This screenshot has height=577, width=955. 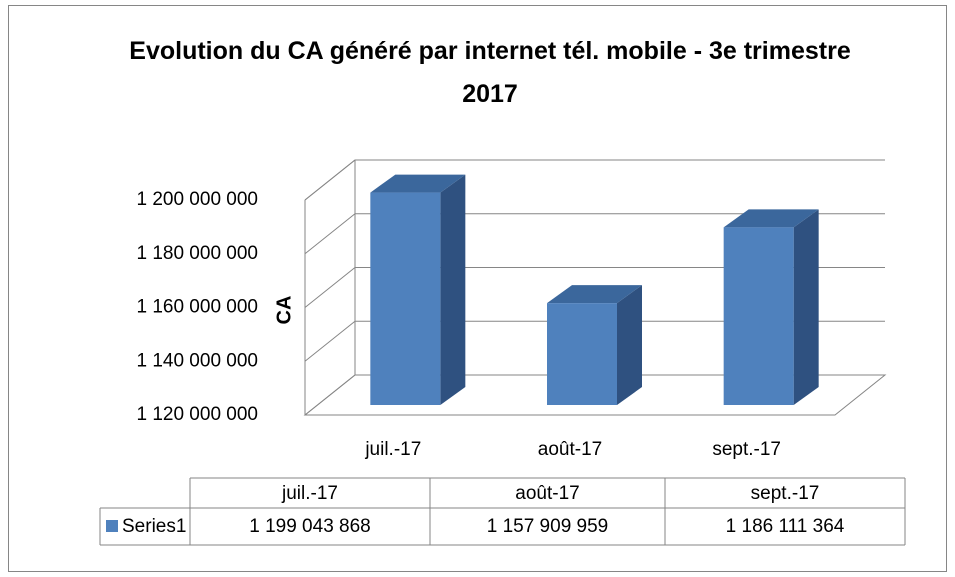 I want to click on legend-swatch, so click(x=112, y=526).